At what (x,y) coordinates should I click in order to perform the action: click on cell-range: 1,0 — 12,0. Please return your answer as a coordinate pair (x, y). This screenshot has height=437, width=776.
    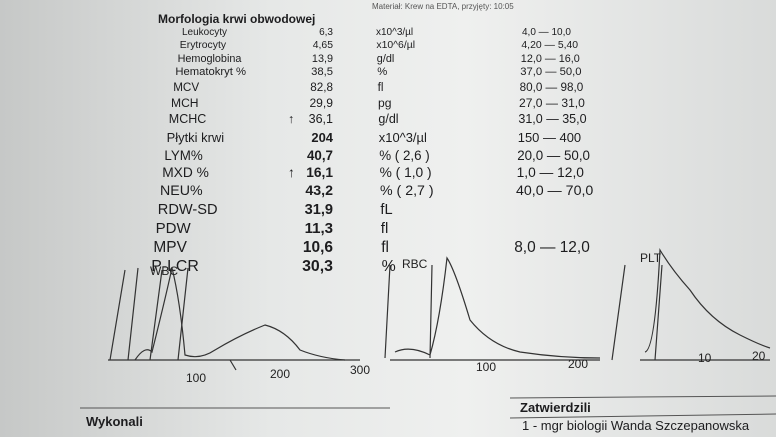
    Looking at the image, I should click on (550, 172).